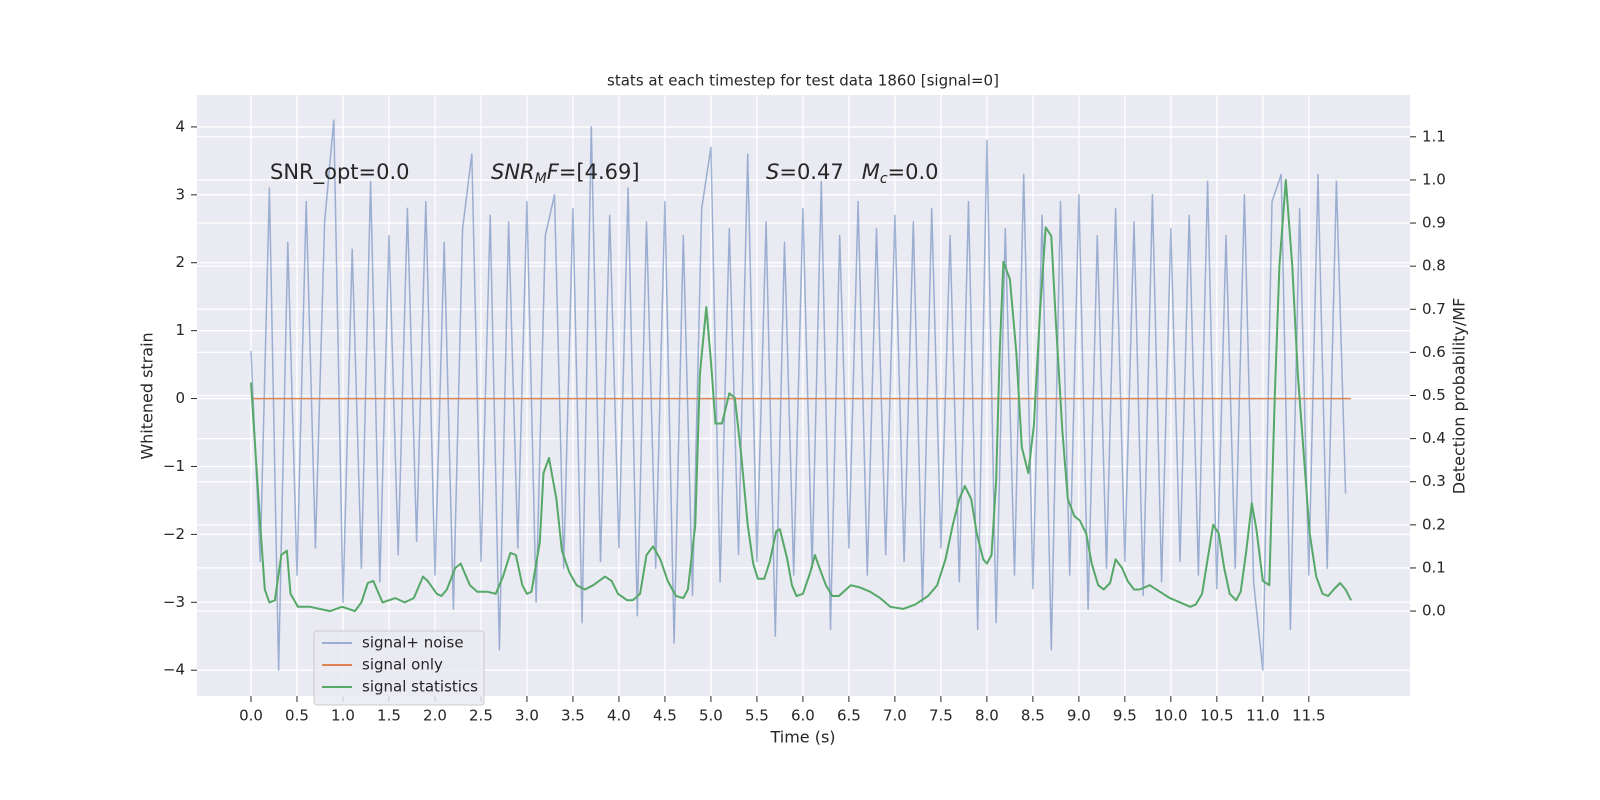 The width and height of the screenshot is (1600, 800). What do you see at coordinates (180, 194) in the screenshot?
I see `y-tick-label: 3` at bounding box center [180, 194].